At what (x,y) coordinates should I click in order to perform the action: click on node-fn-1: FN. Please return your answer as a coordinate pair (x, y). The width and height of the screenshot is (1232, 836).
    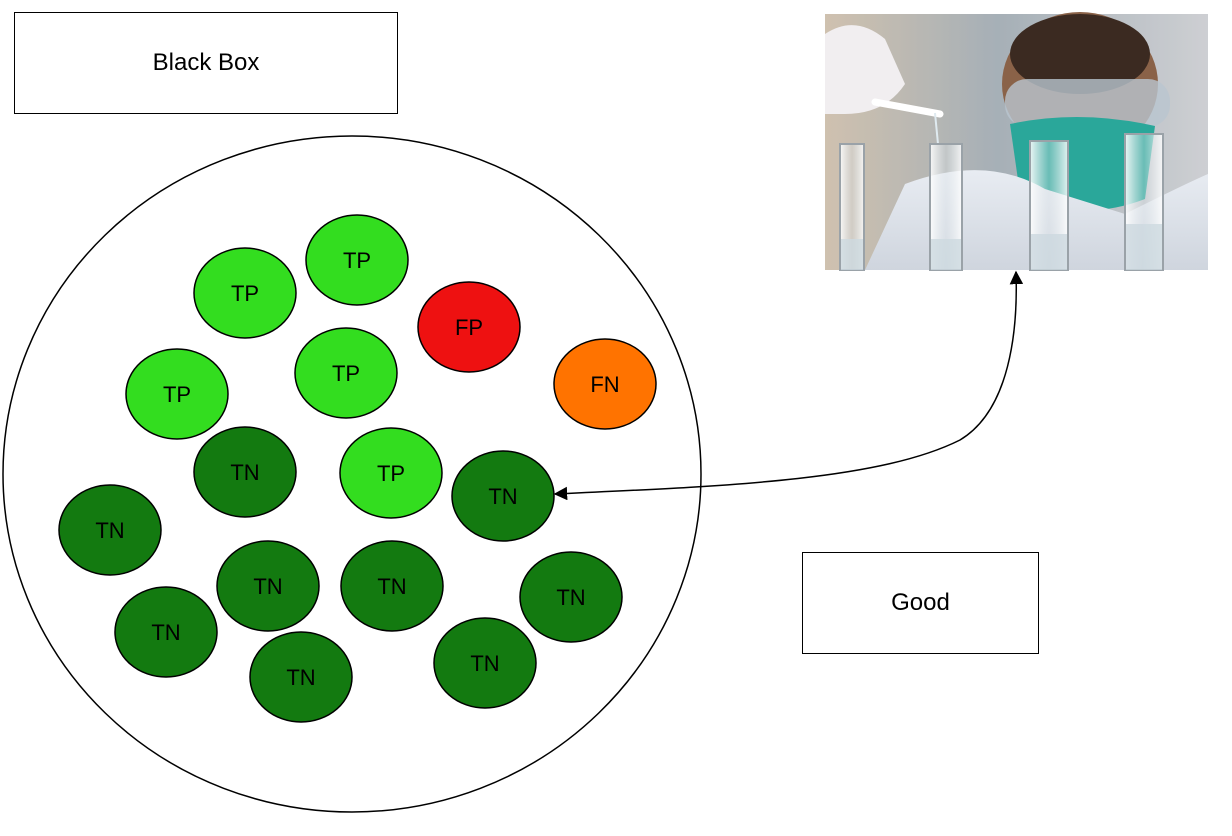
    Looking at the image, I should click on (605, 384).